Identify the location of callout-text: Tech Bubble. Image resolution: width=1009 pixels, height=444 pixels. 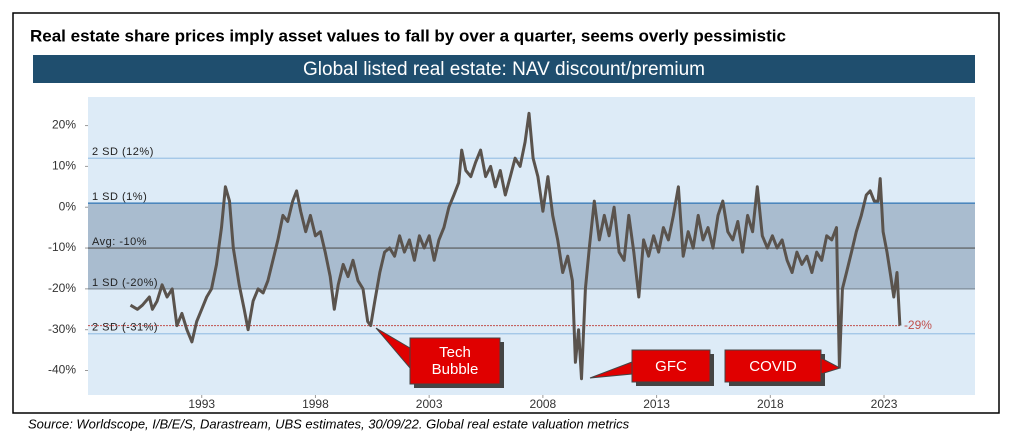
(455, 361).